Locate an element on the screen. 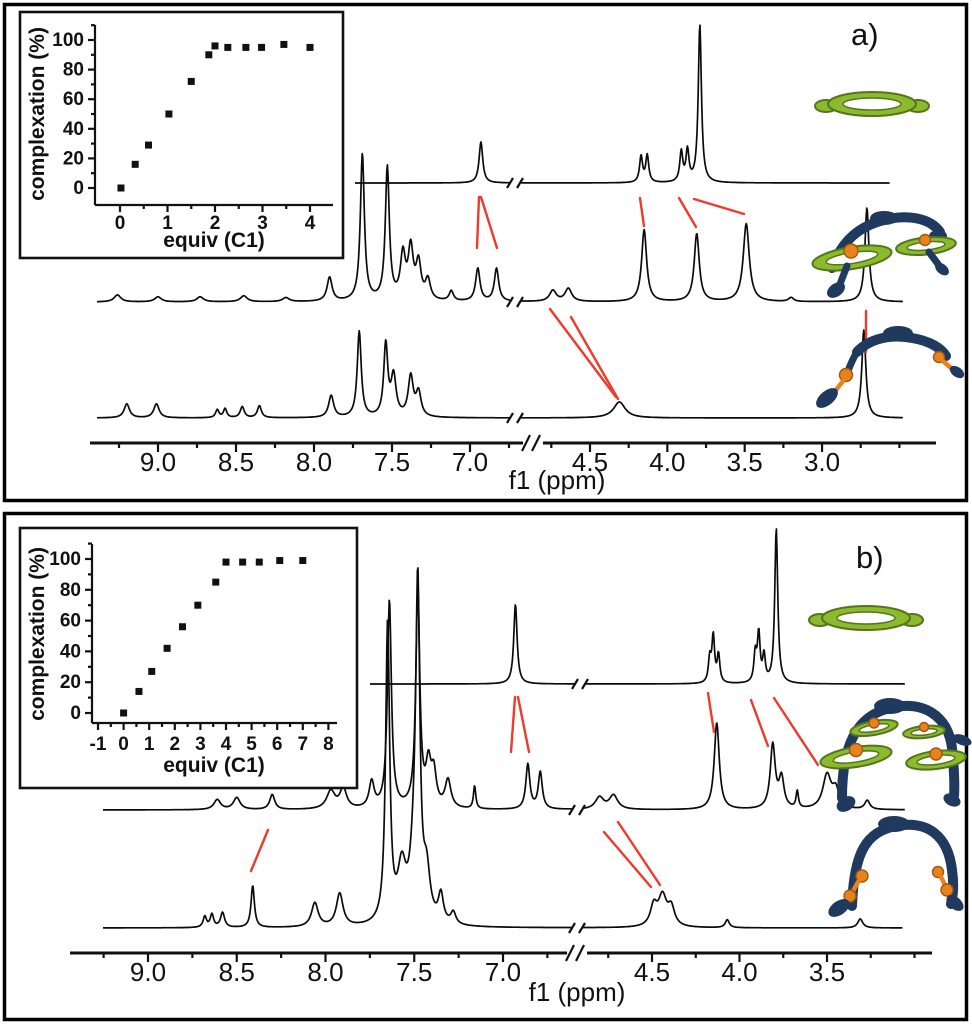 The width and height of the screenshot is (972, 1029). inset-a-xlabel: equiv (C1) is located at coordinates (214, 240).